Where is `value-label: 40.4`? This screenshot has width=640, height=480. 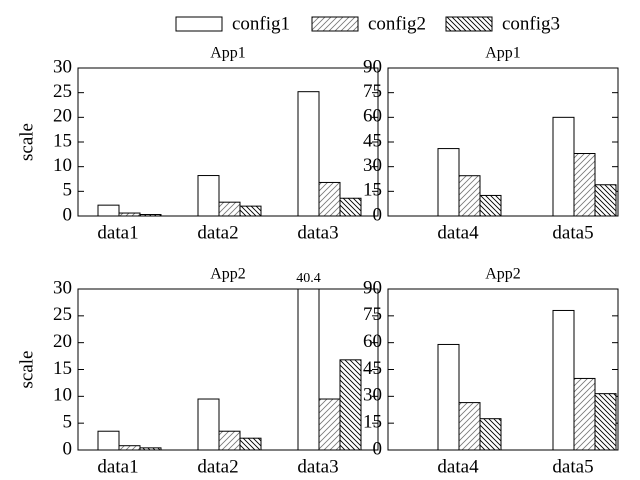 value-label: 40.4 is located at coordinates (308, 278).